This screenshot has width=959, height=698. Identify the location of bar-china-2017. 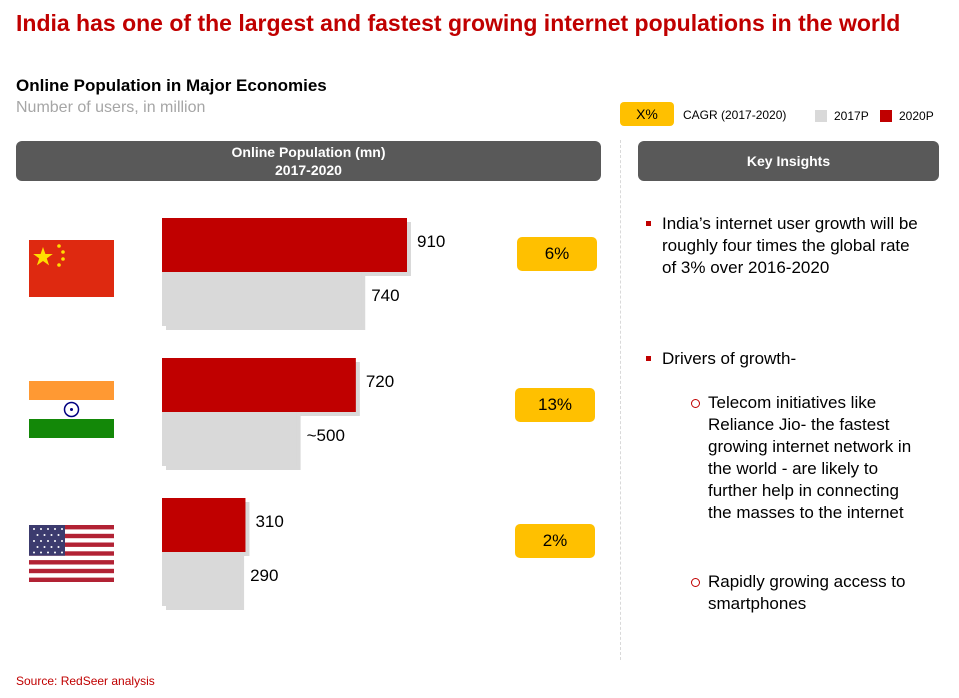
(262, 299).